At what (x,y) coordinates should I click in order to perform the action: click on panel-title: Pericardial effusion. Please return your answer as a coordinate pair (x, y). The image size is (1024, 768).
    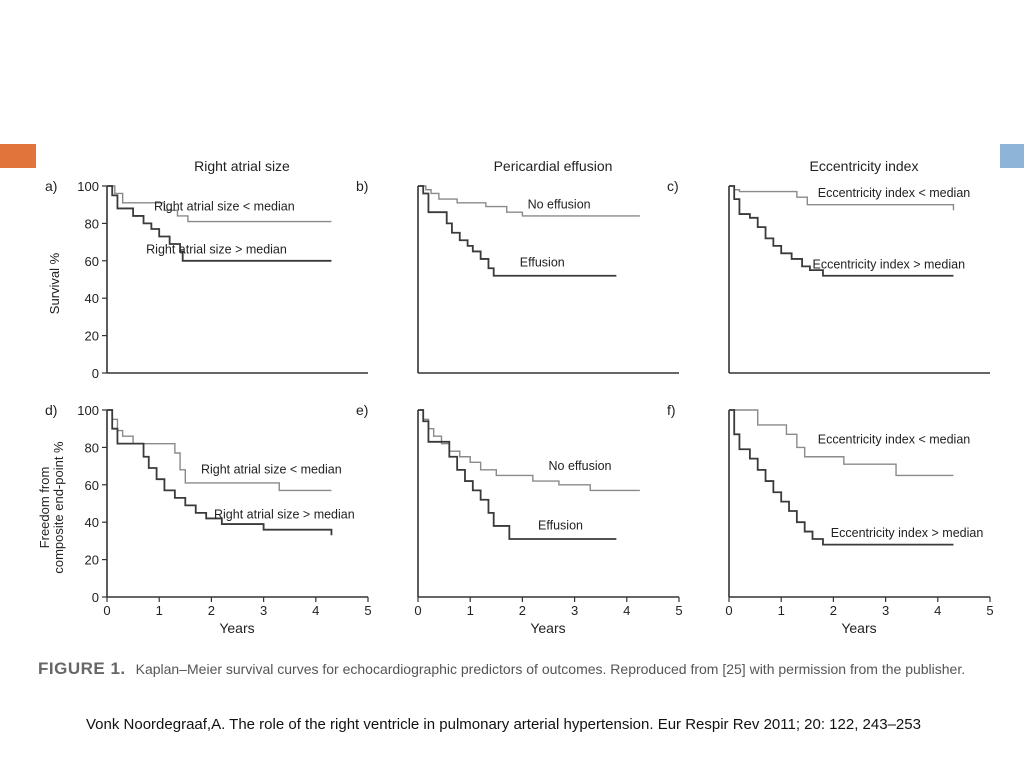
    Looking at the image, I should click on (553, 166).